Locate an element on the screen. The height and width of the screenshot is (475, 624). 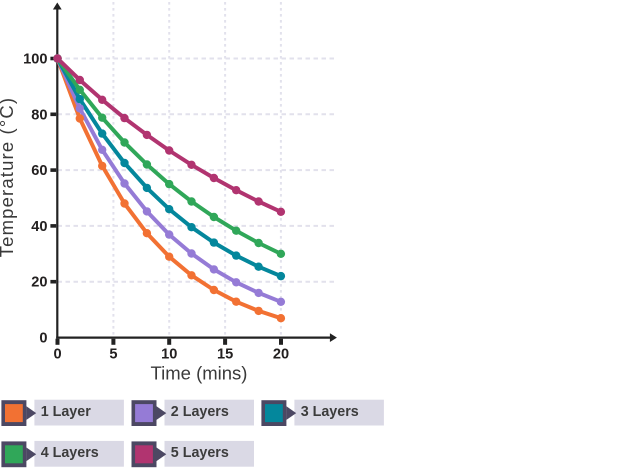
svg-text: 3 Layers is located at coordinates (330, 412).